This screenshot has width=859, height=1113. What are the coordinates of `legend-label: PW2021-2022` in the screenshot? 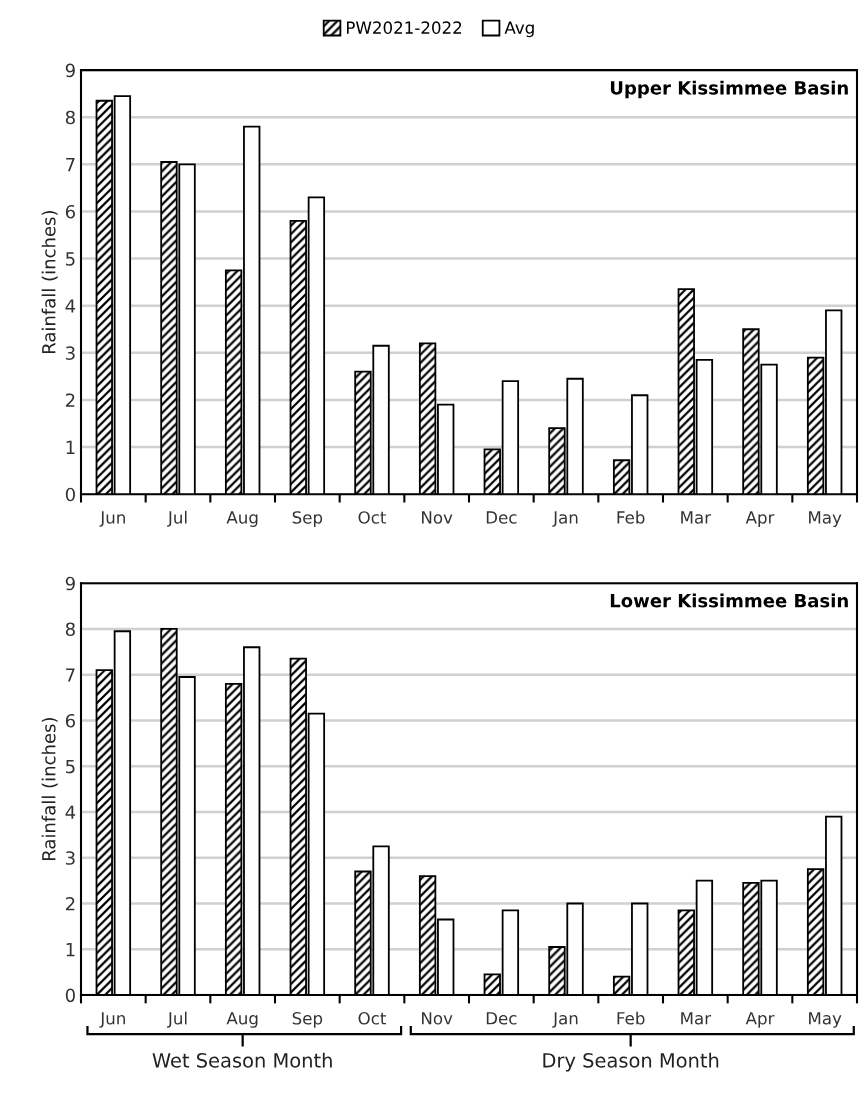 It's located at (404, 27).